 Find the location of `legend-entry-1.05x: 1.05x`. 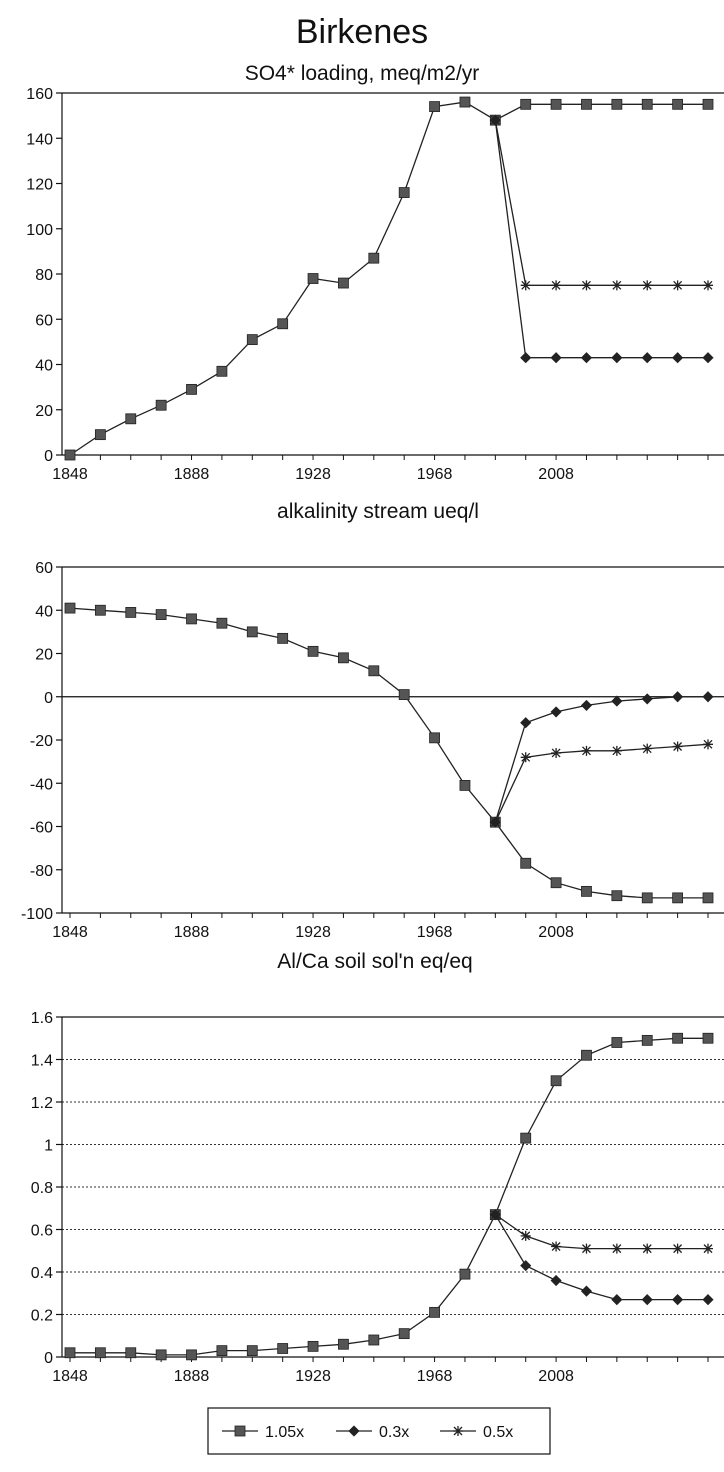

legend-entry-1.05x: 1.05x is located at coordinates (263, 1432).